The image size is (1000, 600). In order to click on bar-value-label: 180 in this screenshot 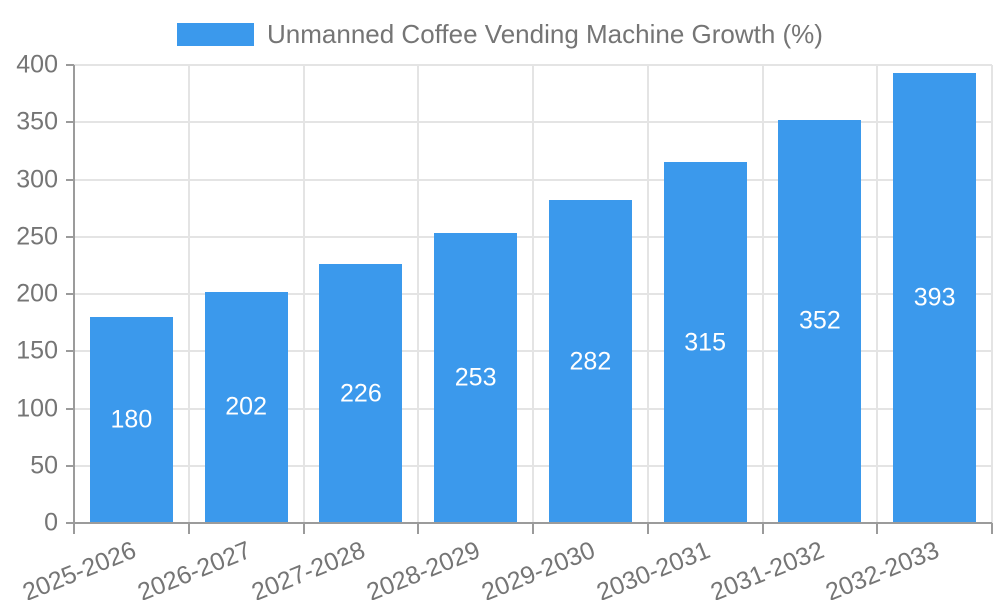, I will do `click(131, 419)`.